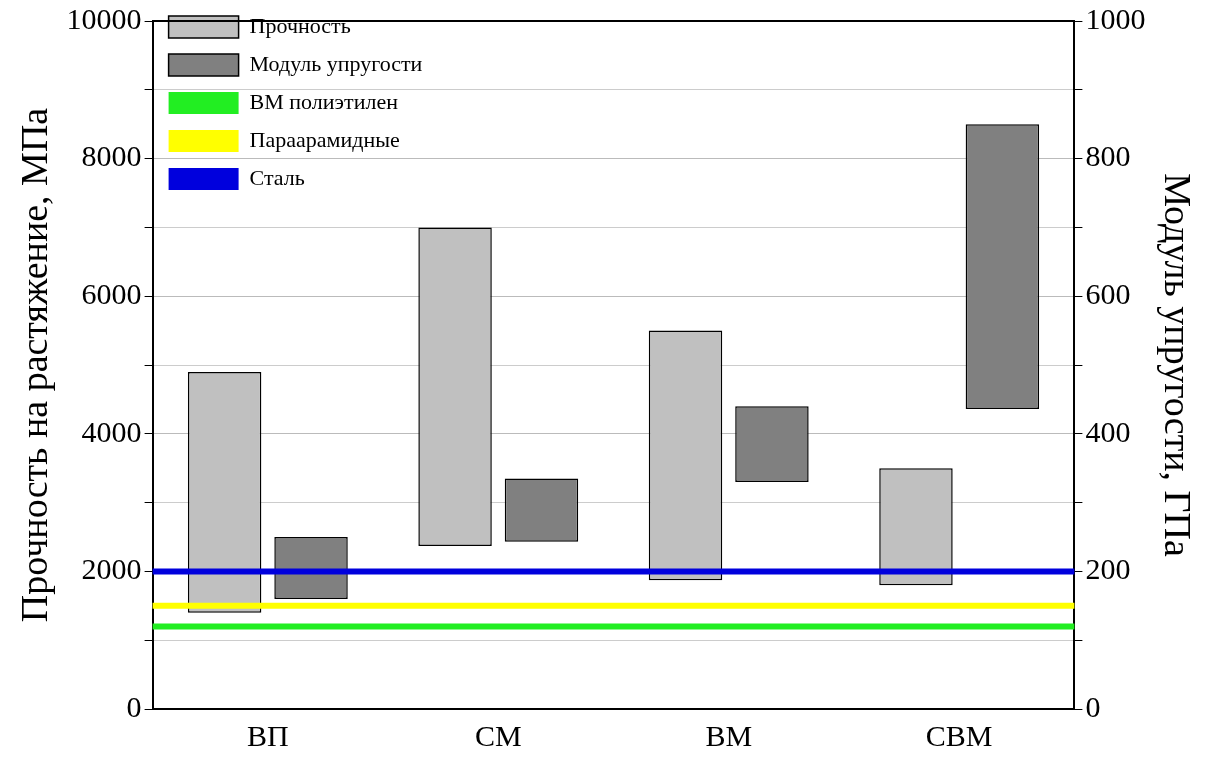  Describe the element at coordinates (1108, 431) in the screenshot. I see `y2-tick-label: 400` at that location.